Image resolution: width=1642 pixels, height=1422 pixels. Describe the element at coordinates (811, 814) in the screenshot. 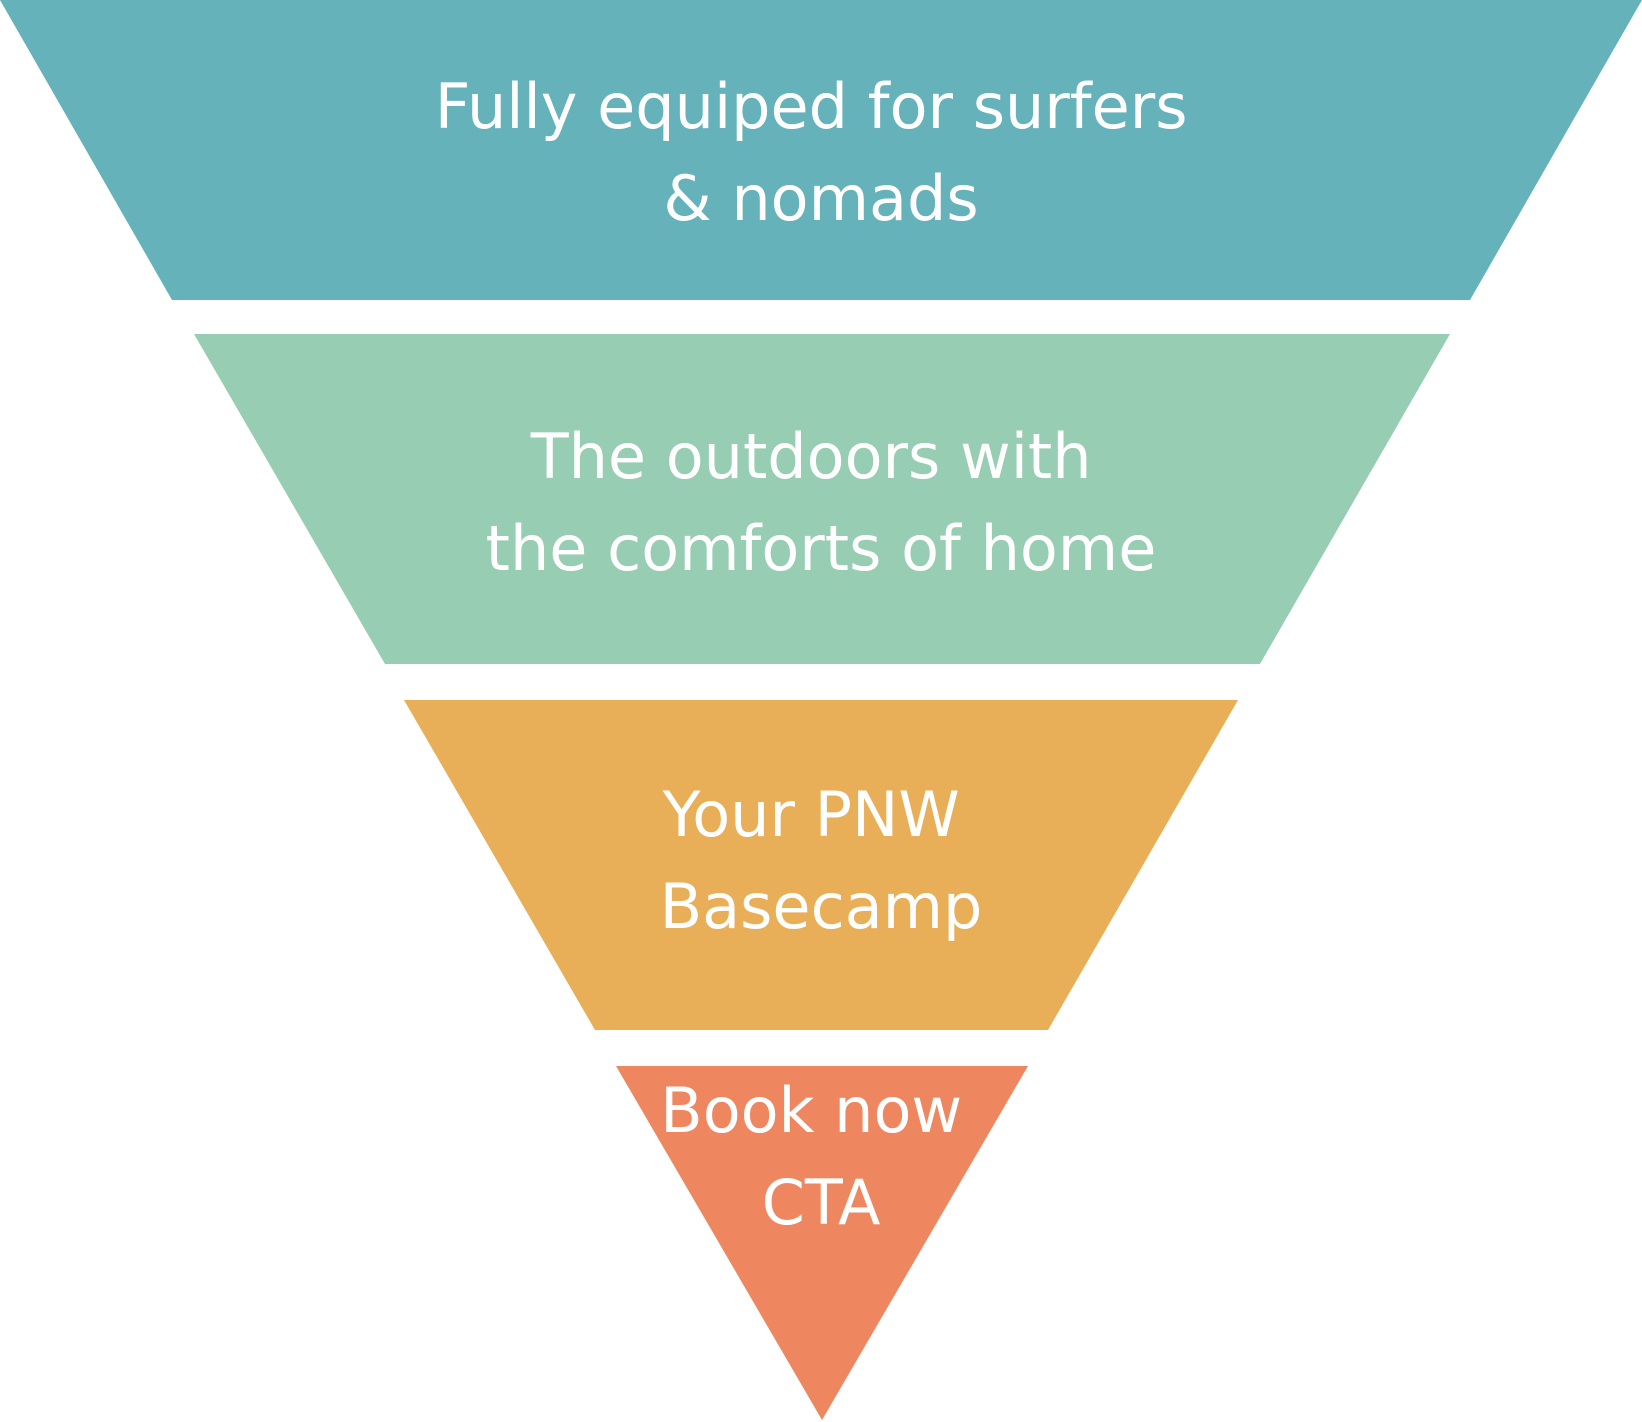

I see `funnel-stage-3-line-1: Your PNW` at that location.